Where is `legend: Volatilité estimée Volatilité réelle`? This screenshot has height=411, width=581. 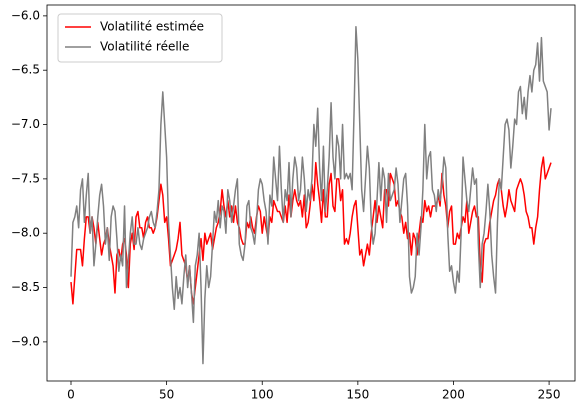 legend: Volatilité estimée Volatilité réelle is located at coordinates (140, 38).